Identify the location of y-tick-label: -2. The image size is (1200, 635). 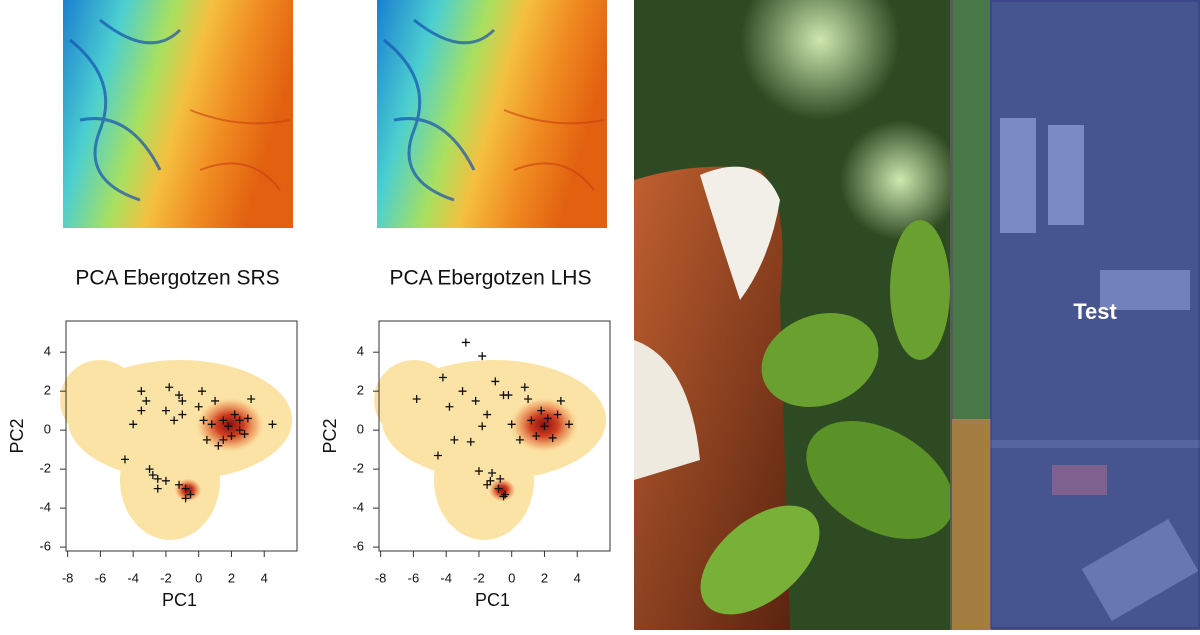
(45, 468).